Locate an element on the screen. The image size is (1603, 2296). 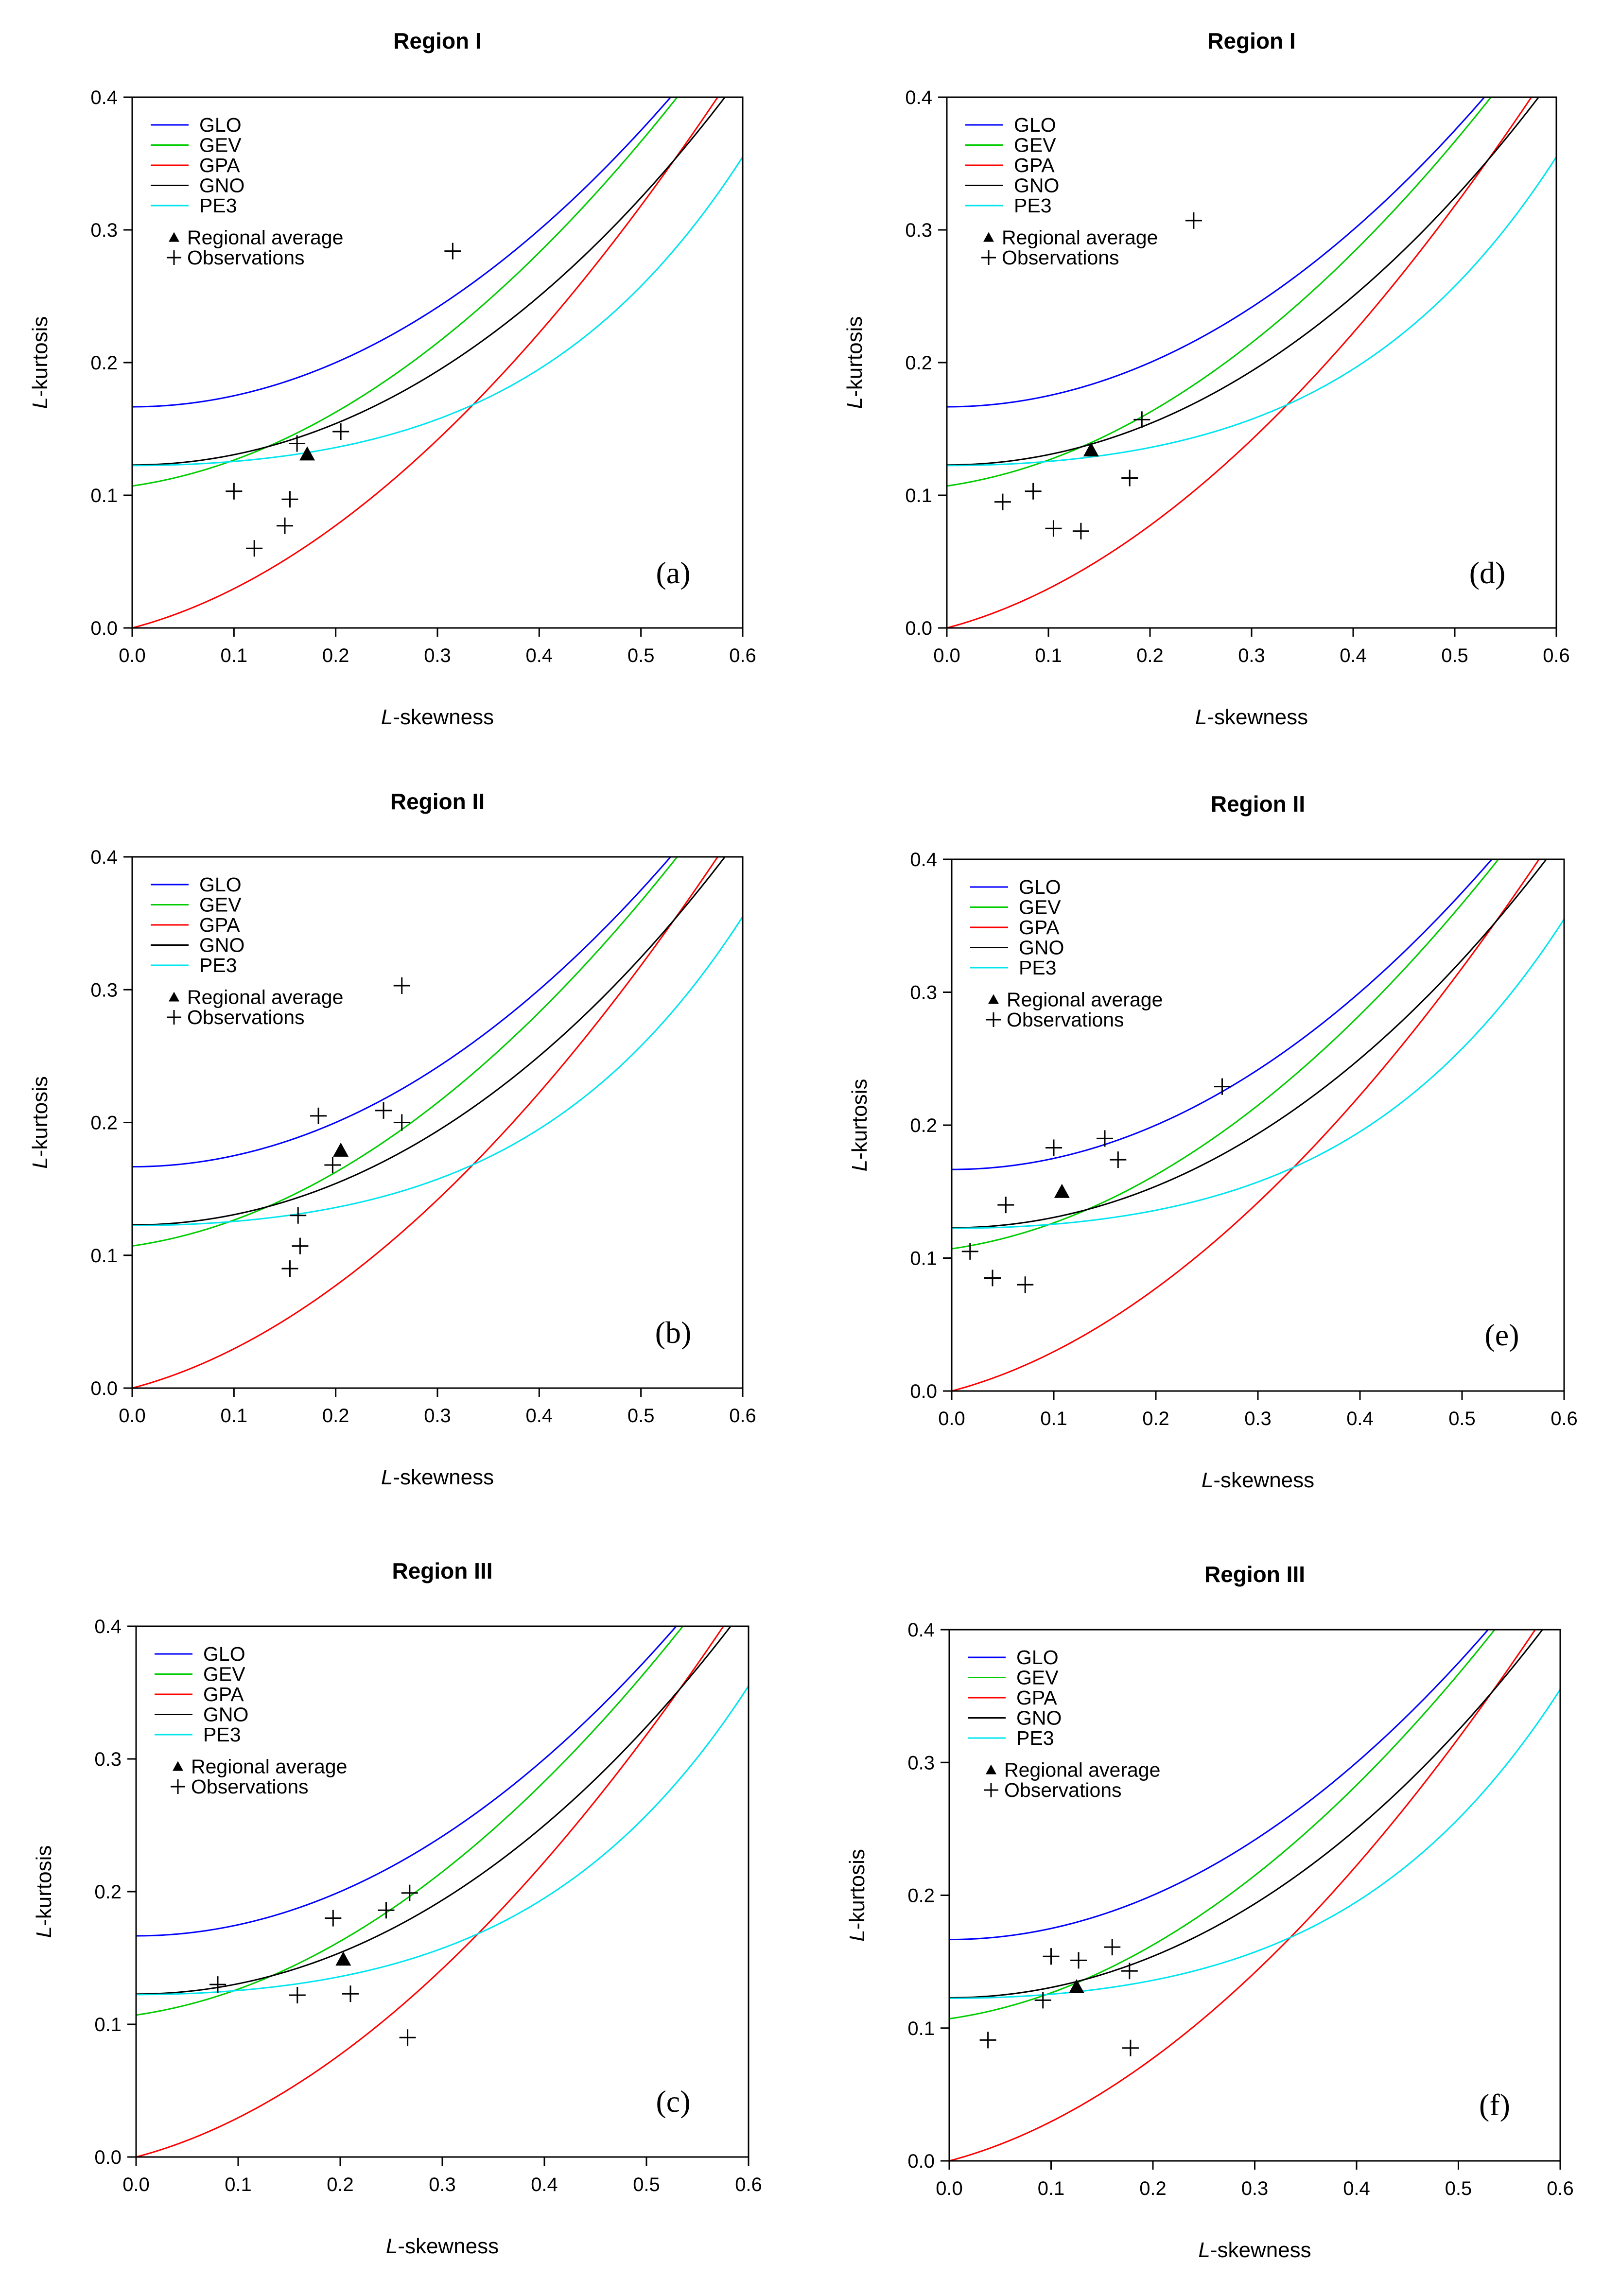
y-tick-label: 0.1 is located at coordinates (104, 1256).